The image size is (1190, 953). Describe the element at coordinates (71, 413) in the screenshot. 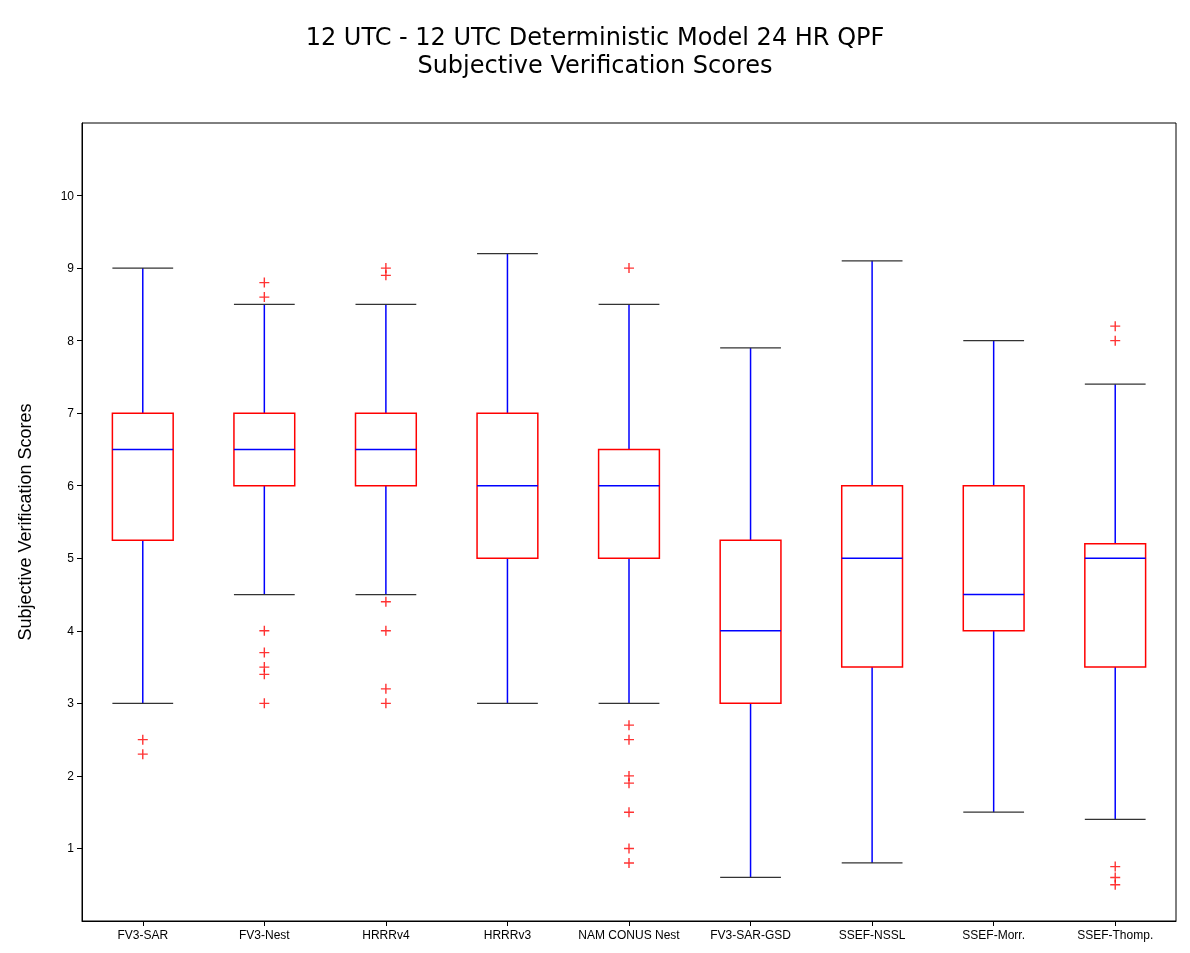

I see `y-tick-label: 7` at that location.